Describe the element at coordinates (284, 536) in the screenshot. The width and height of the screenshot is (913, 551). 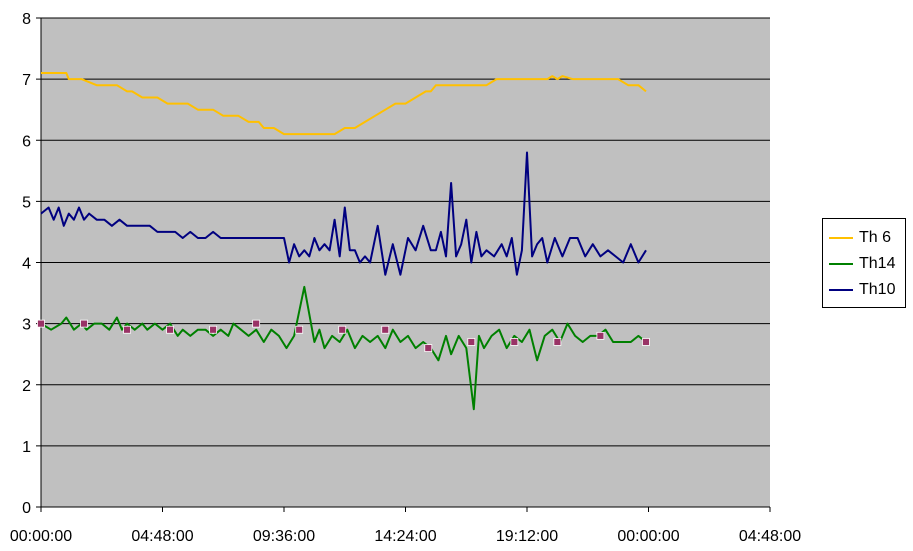
I see `x-tick-label: 09:36:00` at that location.